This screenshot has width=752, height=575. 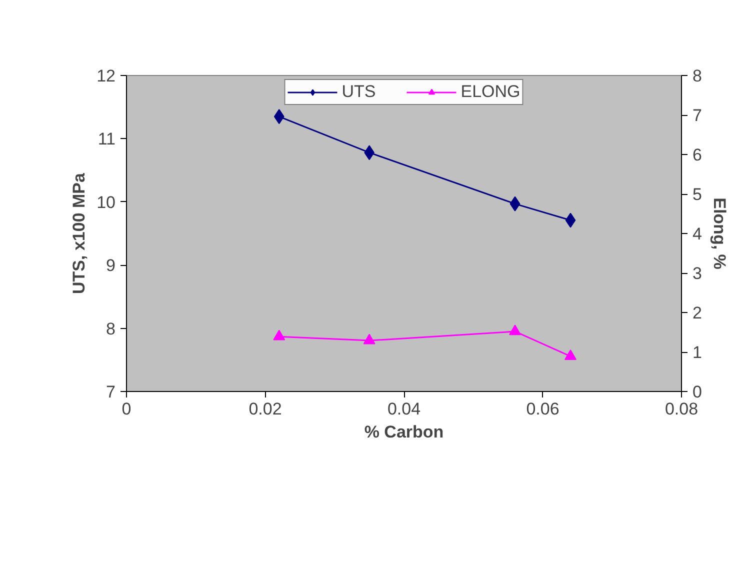 I want to click on legend-label: ELONG, so click(x=490, y=92).